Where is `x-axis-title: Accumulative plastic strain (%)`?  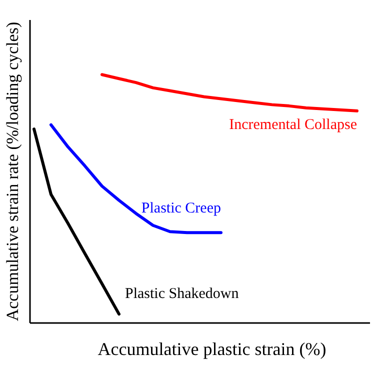 x-axis-title: Accumulative plastic strain (%) is located at coordinates (212, 349).